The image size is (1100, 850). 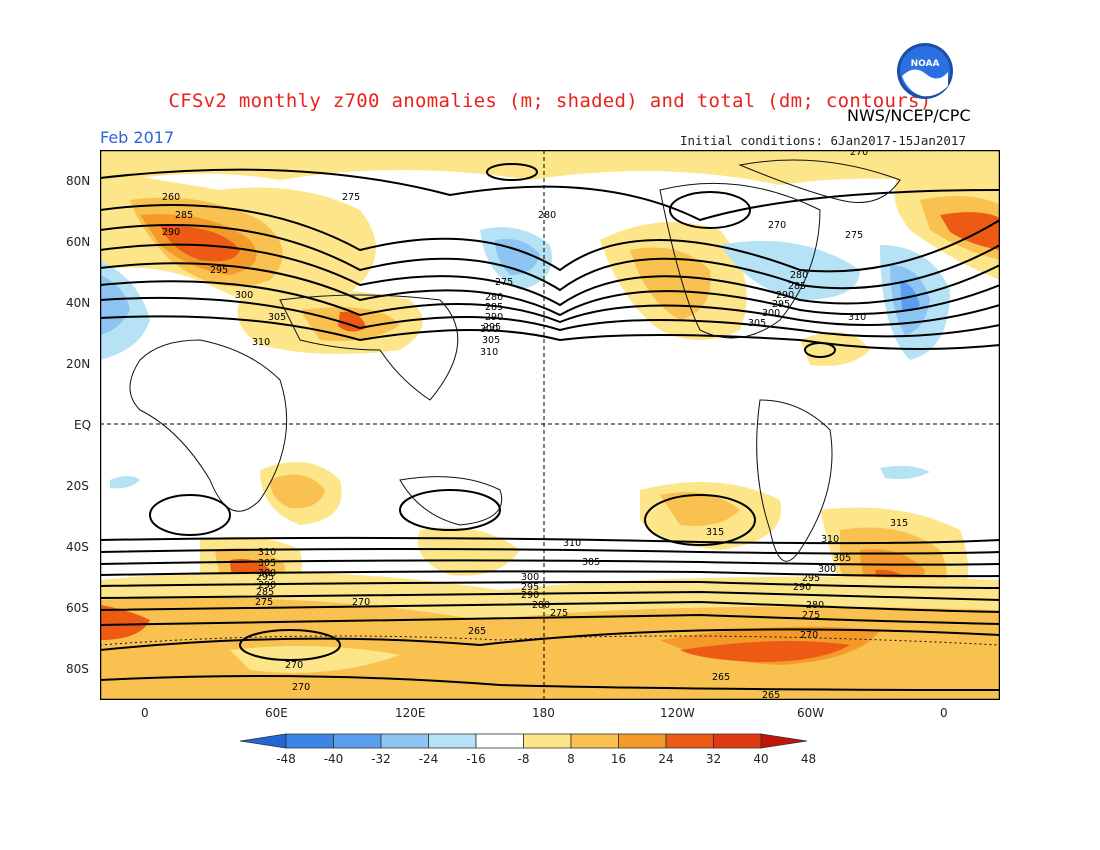 I want to click on noaa-logo: NOAA, so click(x=925, y=71).